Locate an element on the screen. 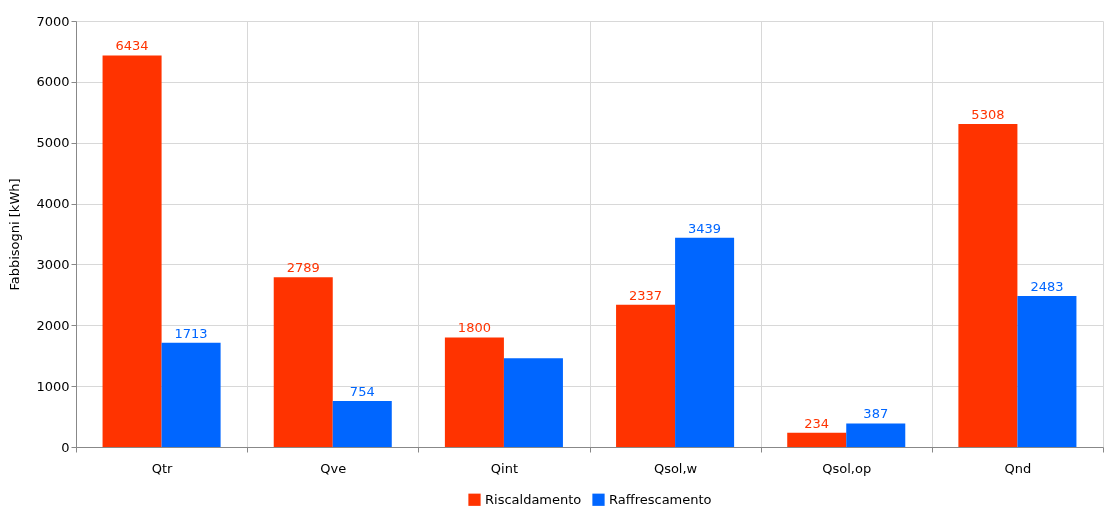 Image resolution: width=1108 pixels, height=511 pixels. x-tick-label: Qsol,w is located at coordinates (675, 468).